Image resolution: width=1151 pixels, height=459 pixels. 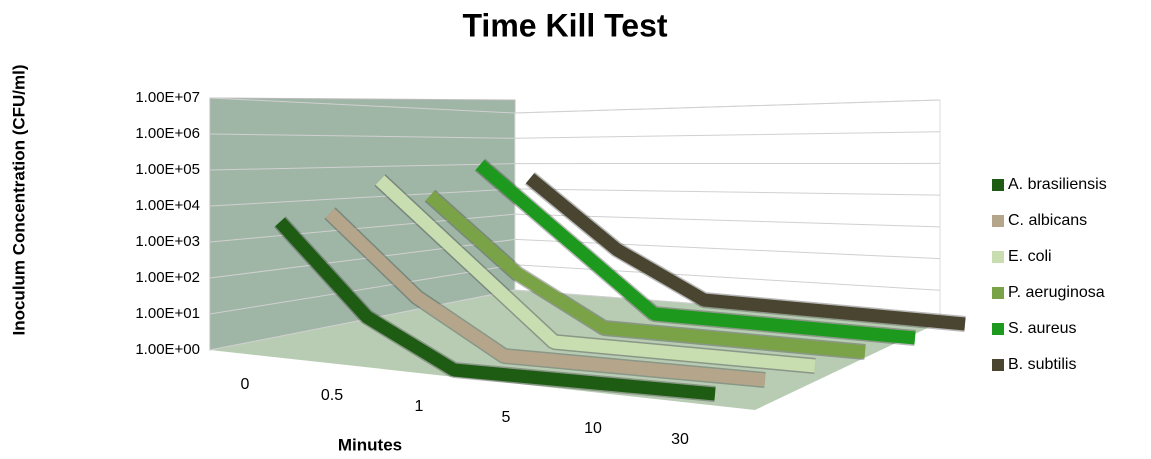 What do you see at coordinates (1030, 256) in the screenshot?
I see `legend-label: E. coli` at bounding box center [1030, 256].